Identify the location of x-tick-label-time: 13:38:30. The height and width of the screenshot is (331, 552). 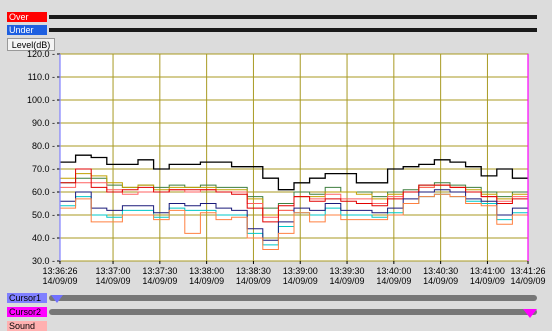
(253, 271).